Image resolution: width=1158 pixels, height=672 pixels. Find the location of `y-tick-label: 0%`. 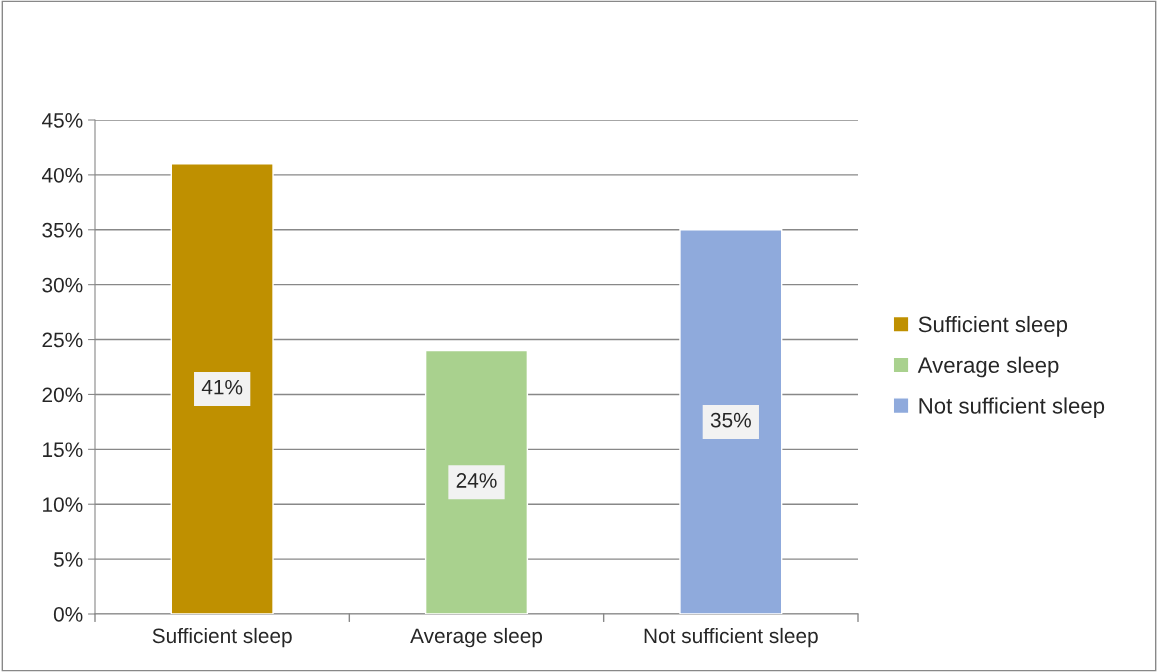

y-tick-label: 0% is located at coordinates (68, 614).